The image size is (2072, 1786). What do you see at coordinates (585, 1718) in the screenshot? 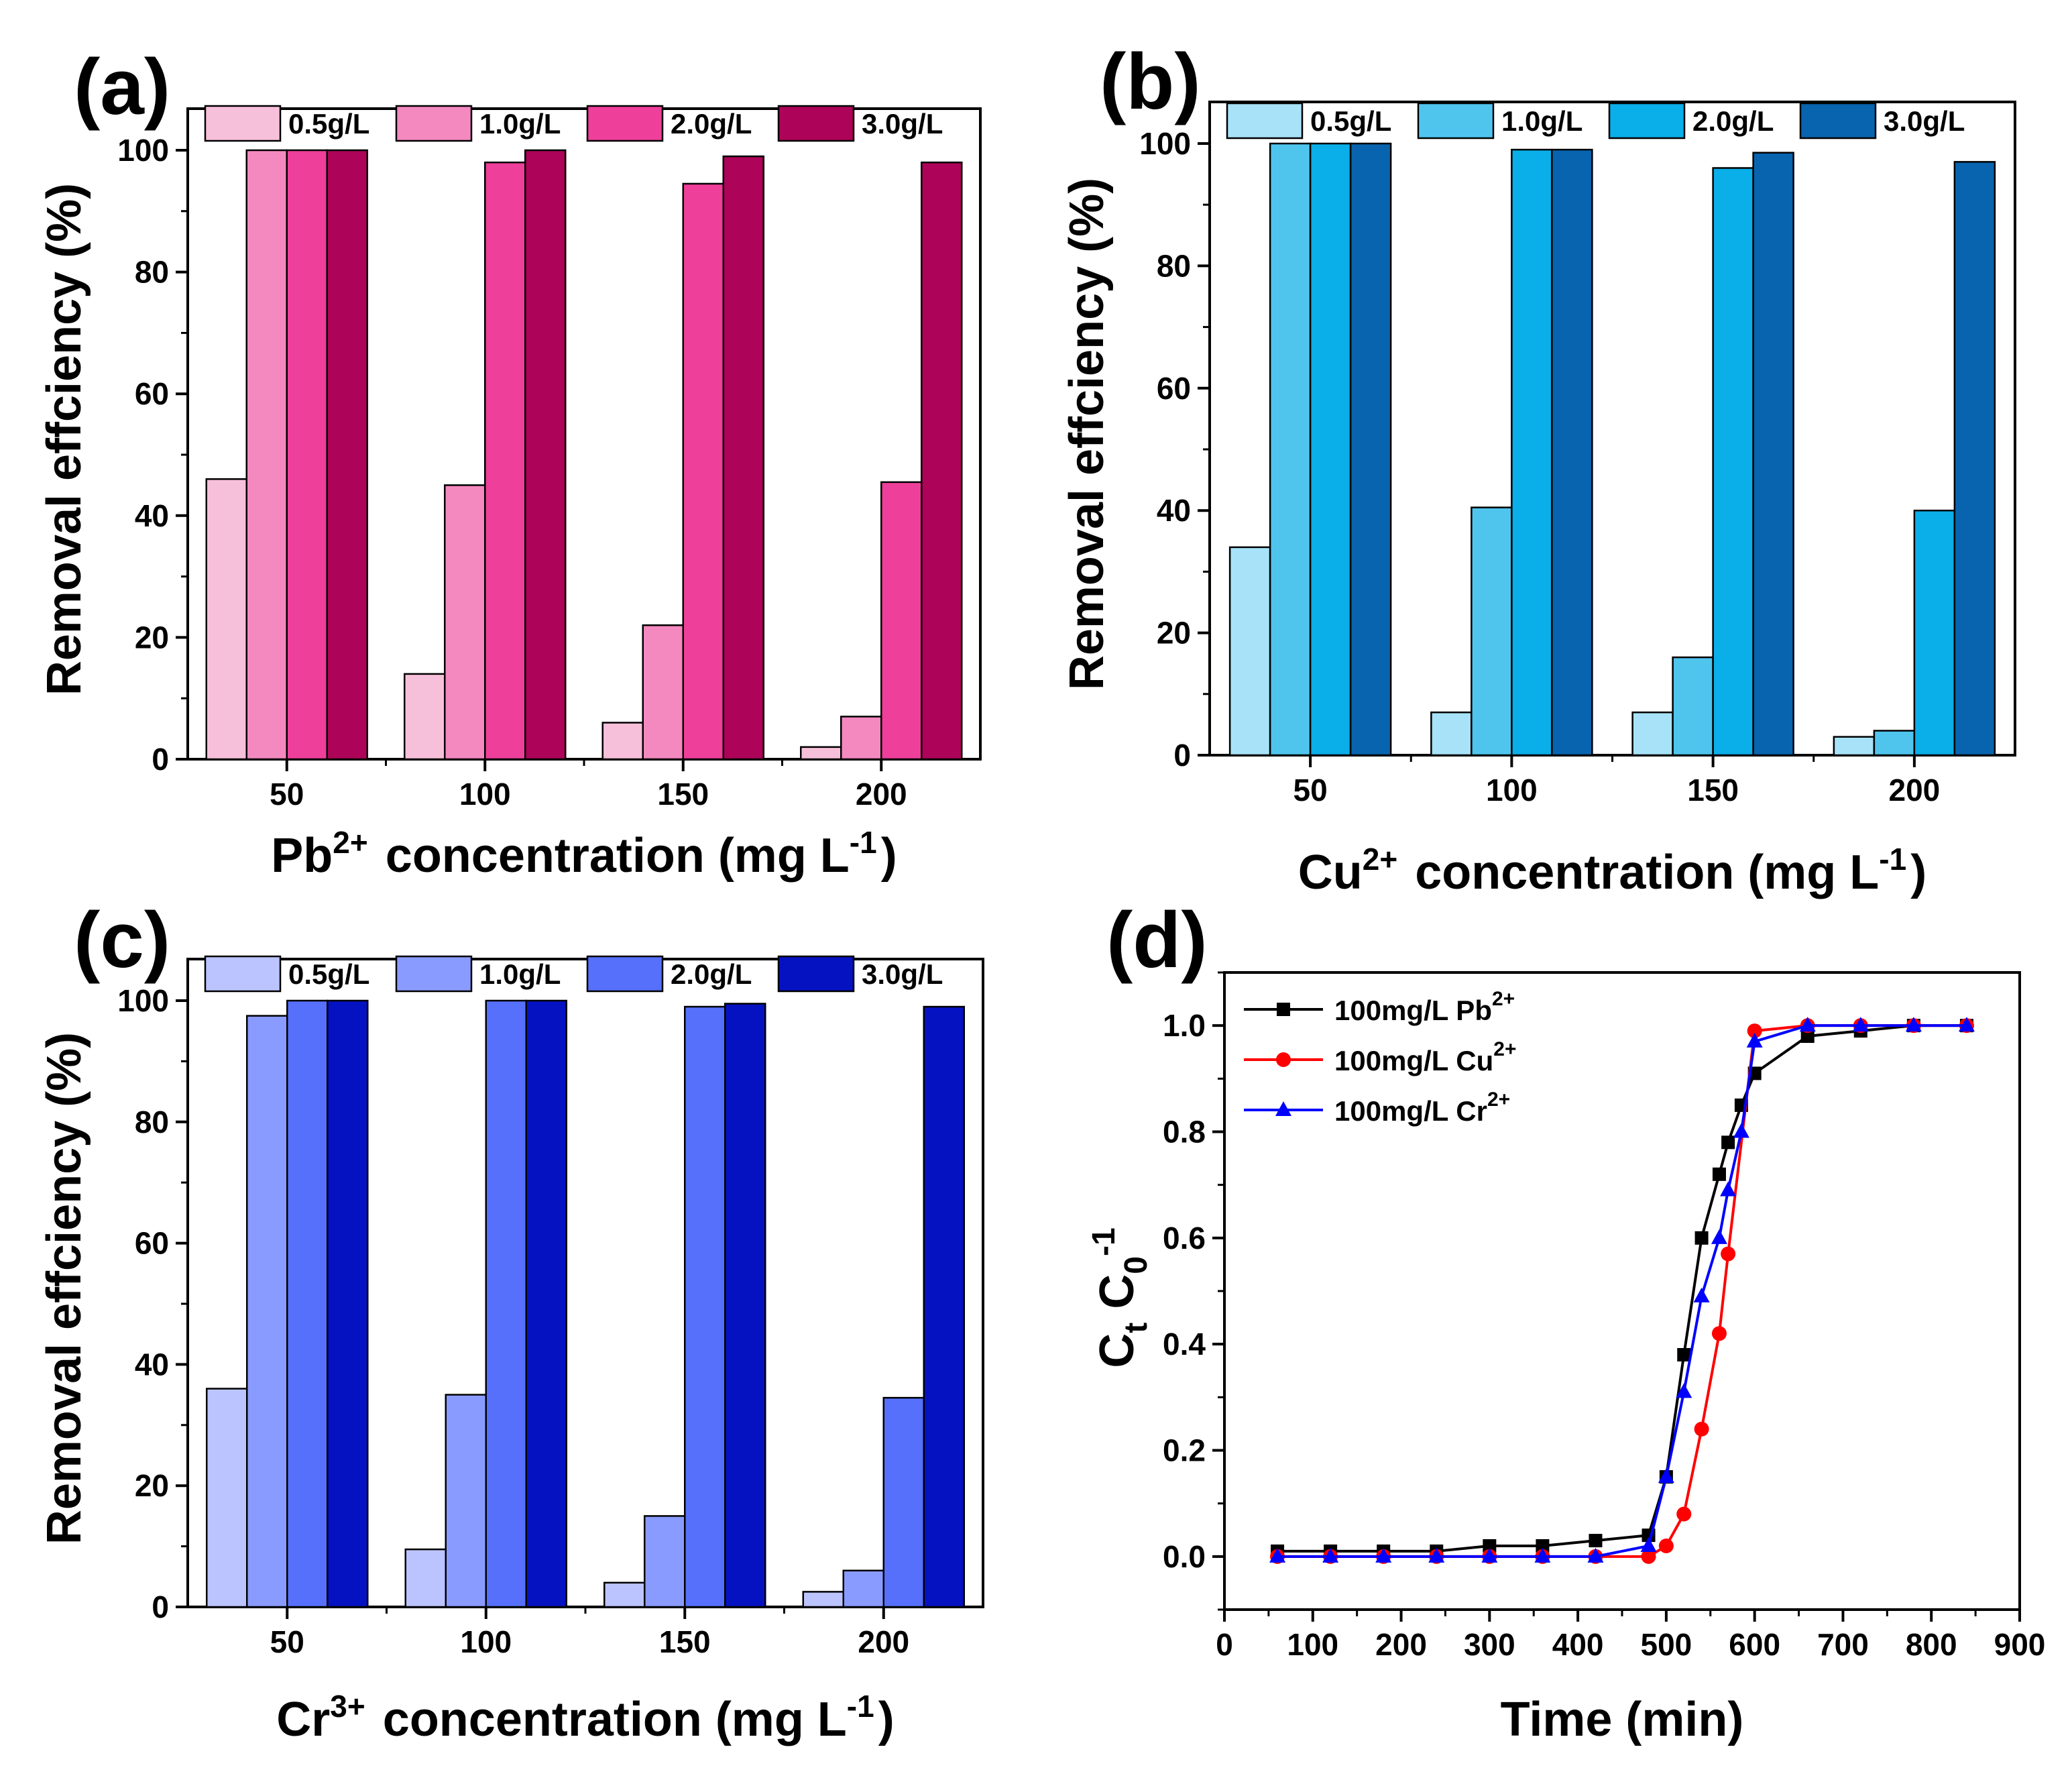
I see `x-axis-title: Cr3+ concentration (mg L-1 )` at bounding box center [585, 1718].